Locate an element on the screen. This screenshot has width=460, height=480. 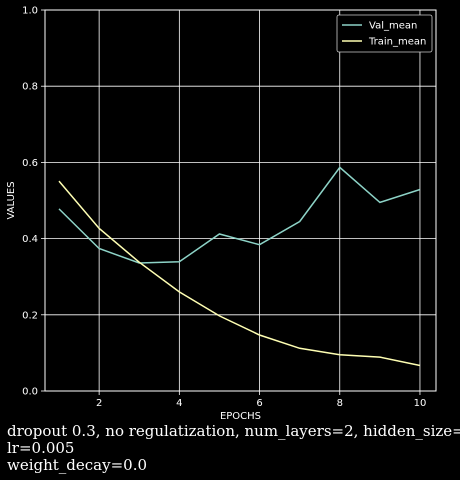
x-tick-label: 2 is located at coordinates (99, 403).